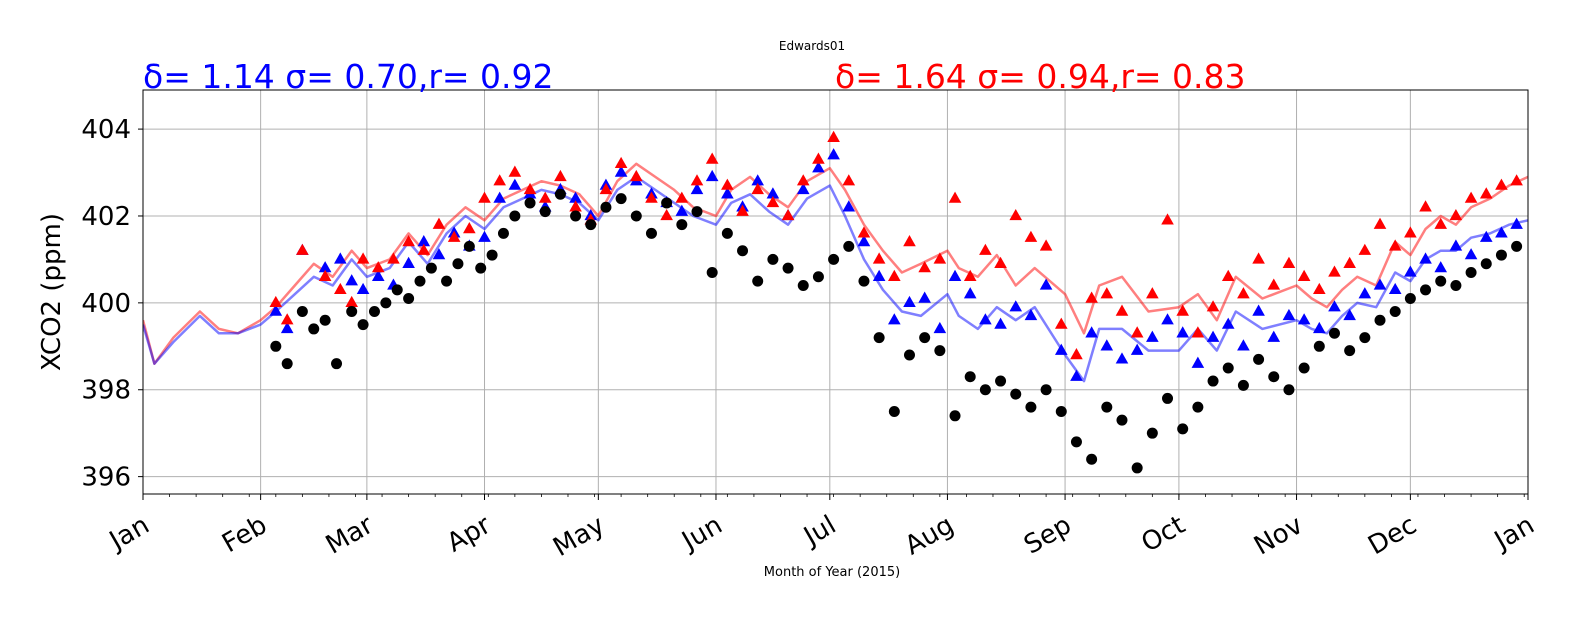  What do you see at coordinates (929, 535) in the screenshot?
I see `x-tick-label: Aug` at bounding box center [929, 535].